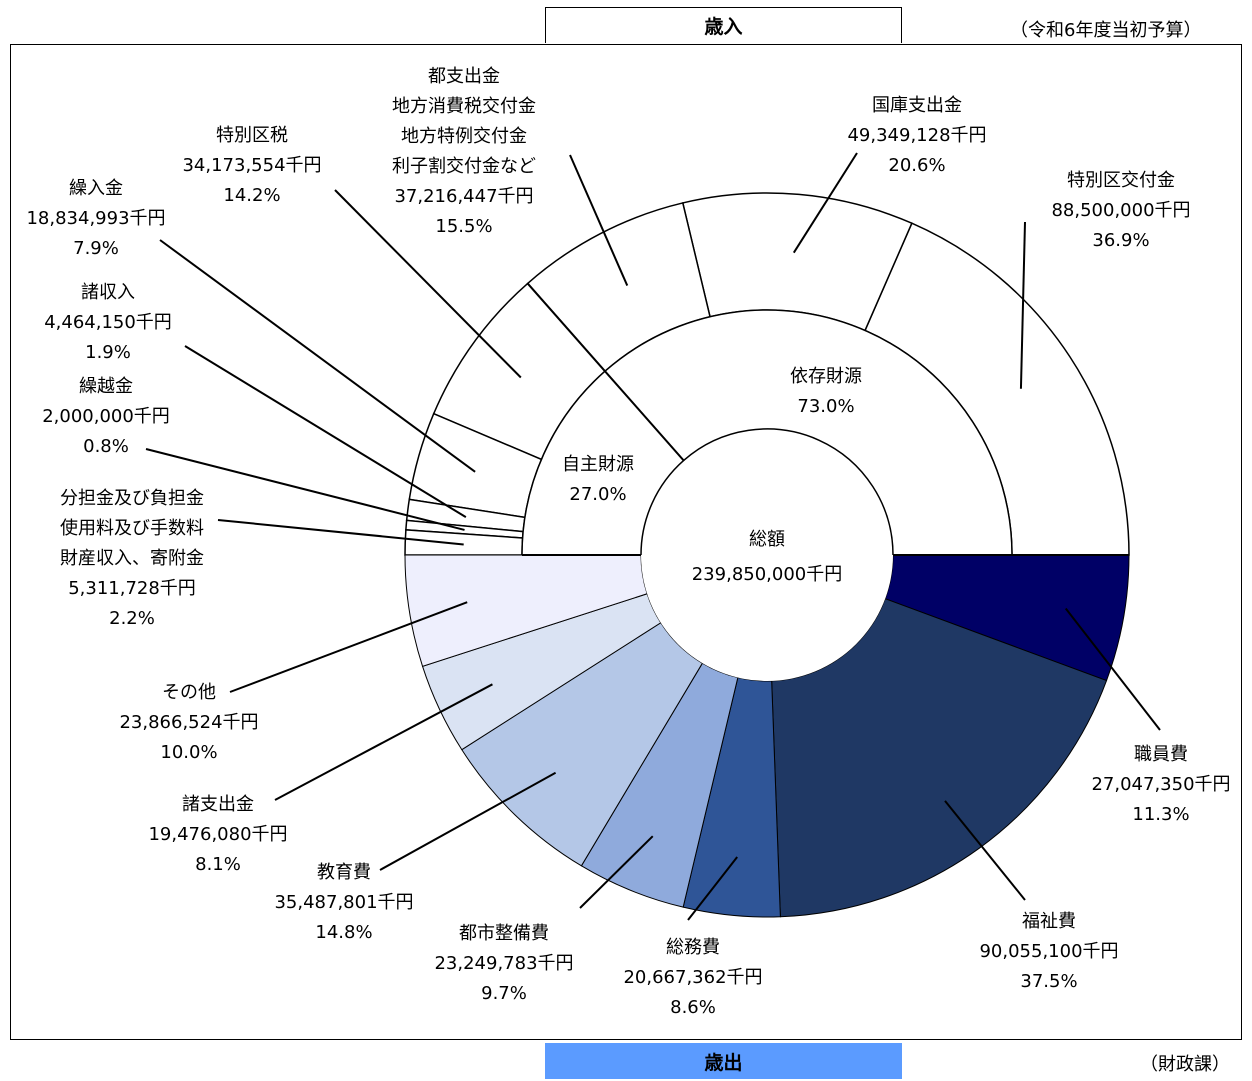 The image size is (1252, 1081). Describe the element at coordinates (503, 963) in the screenshot. I see `expenditure-slice-label: 都市整備費 23,249,783千円 9.7%` at that location.